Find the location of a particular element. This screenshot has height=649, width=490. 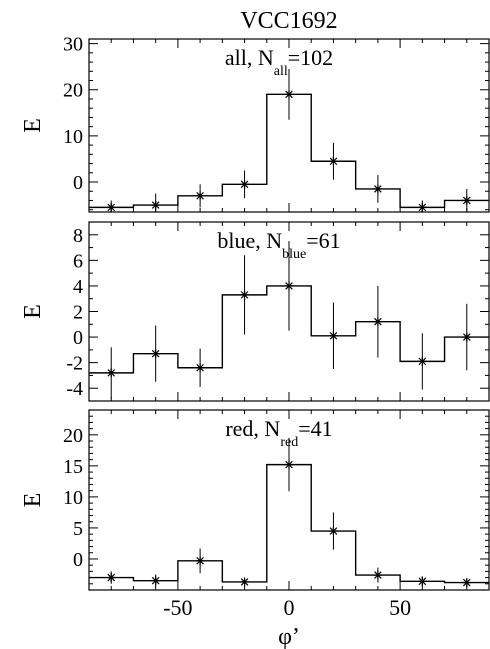

panel-label-prefix: red, N is located at coordinates (252, 428).